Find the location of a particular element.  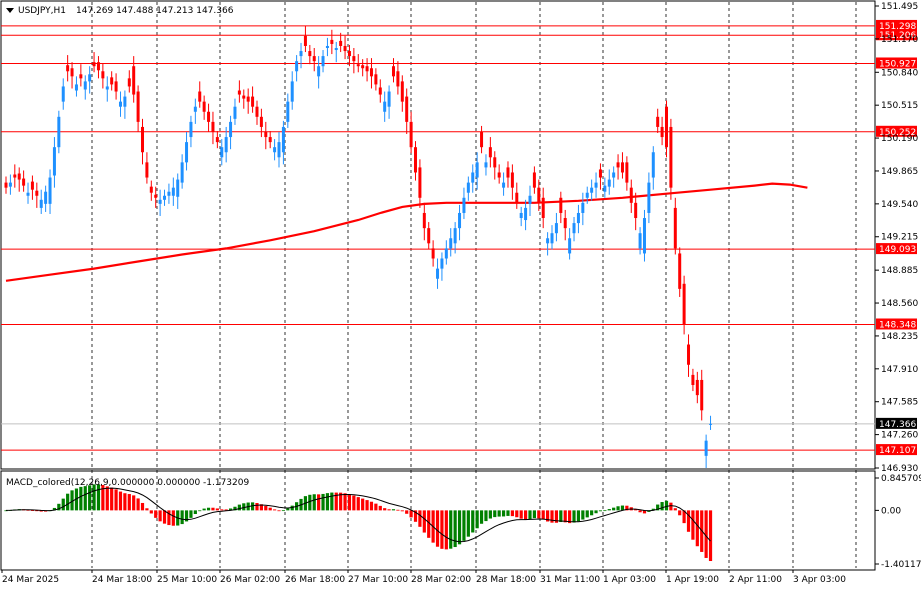

time-tick-label: 2 Apr 11:00 is located at coordinates (755, 580).